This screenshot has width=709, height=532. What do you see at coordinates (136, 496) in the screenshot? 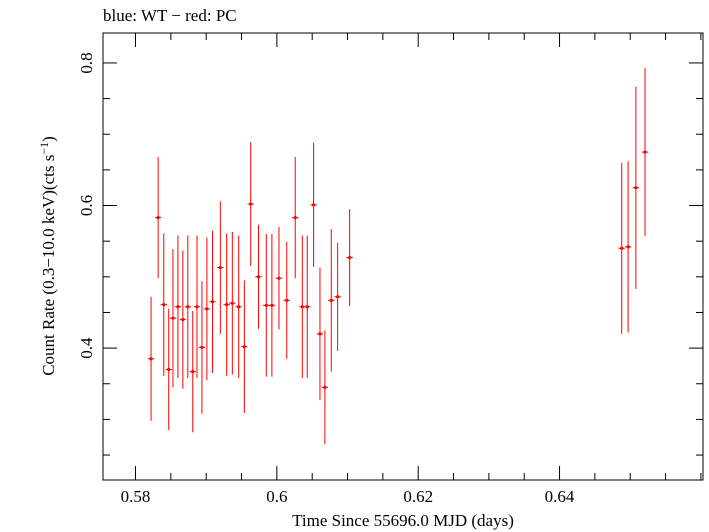
I see `x-tick-label: 0.58` at bounding box center [136, 496].